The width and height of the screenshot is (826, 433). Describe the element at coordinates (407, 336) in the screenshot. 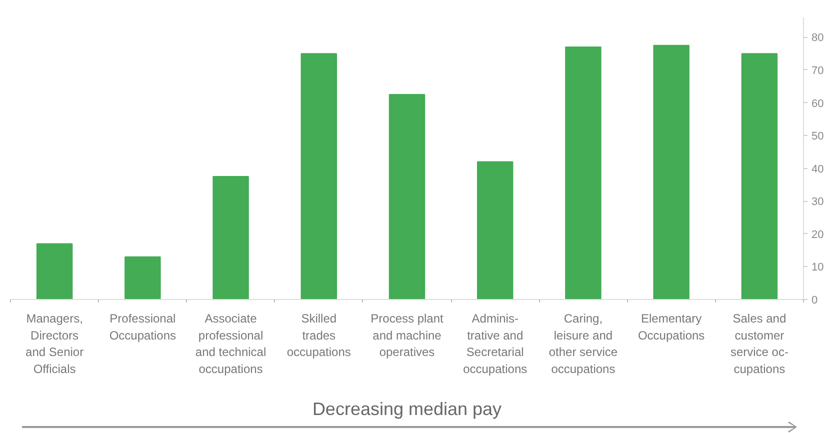

I see `x-tick-label: Process plant and machine operatives` at that location.